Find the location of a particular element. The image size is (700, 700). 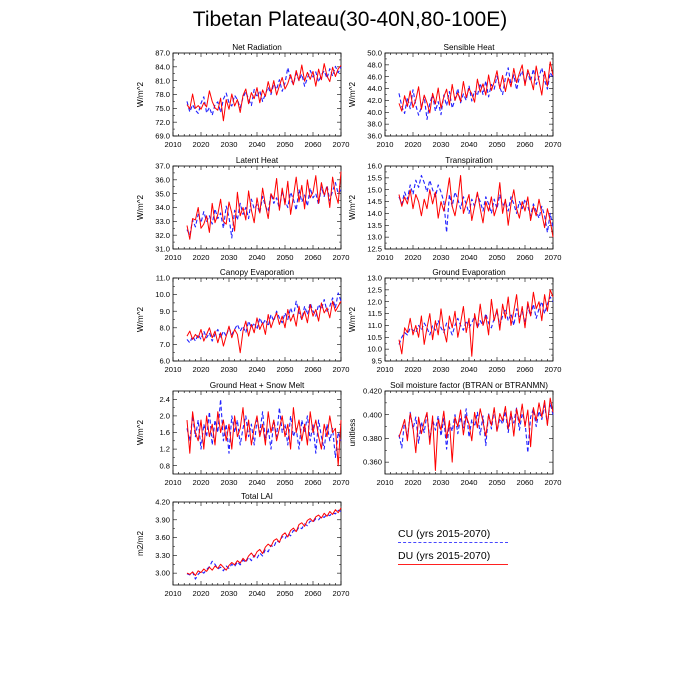

y-tick-label: 72.0 is located at coordinates (162, 122).